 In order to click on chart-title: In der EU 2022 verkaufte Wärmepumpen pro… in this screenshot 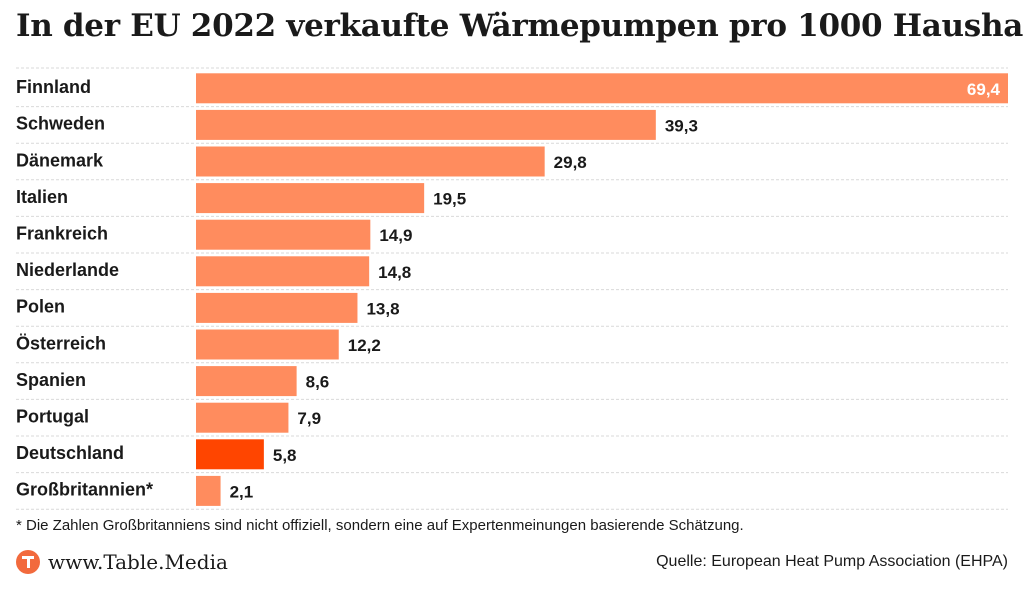, I will do `click(520, 26)`.